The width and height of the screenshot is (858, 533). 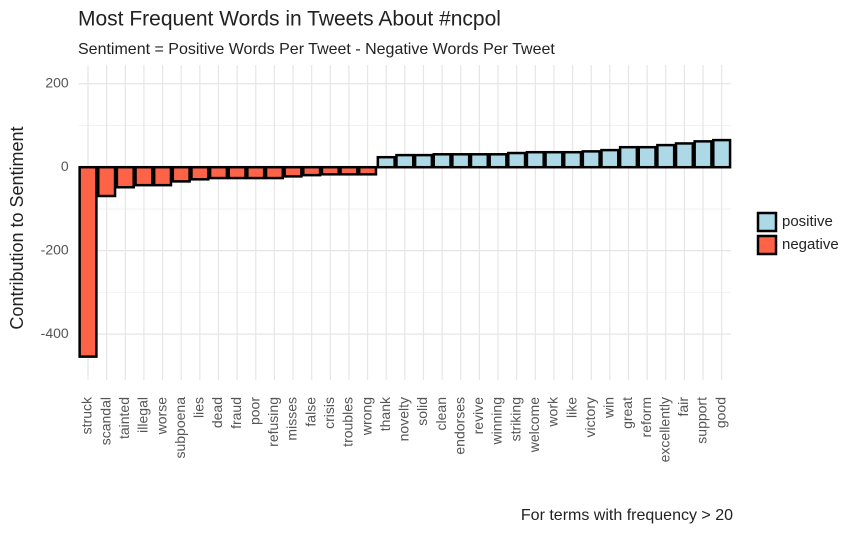 I want to click on x-tick-label: scandal, so click(x=105, y=421).